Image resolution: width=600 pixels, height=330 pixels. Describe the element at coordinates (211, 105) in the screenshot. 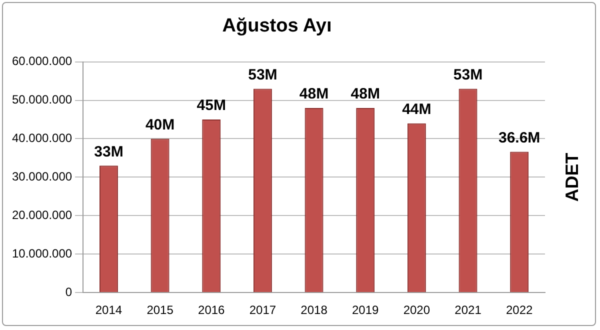

I see `data-label: 45M` at that location.